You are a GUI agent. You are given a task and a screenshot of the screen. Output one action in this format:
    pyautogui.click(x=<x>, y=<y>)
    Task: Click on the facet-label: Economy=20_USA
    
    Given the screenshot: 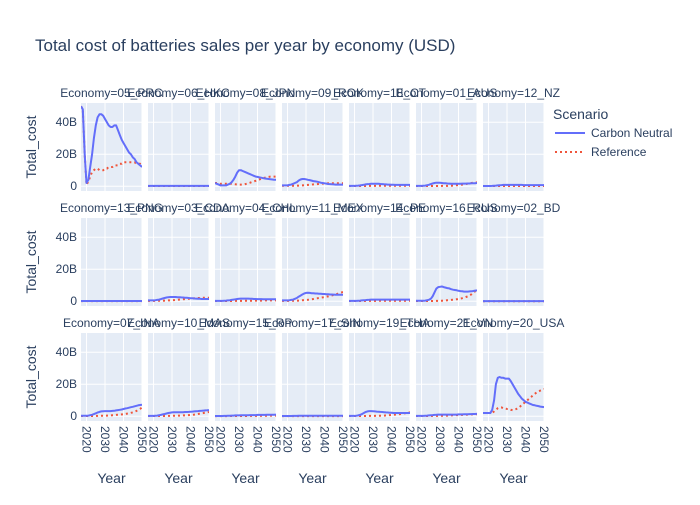 What is the action you would take?
    pyautogui.click(x=514, y=323)
    